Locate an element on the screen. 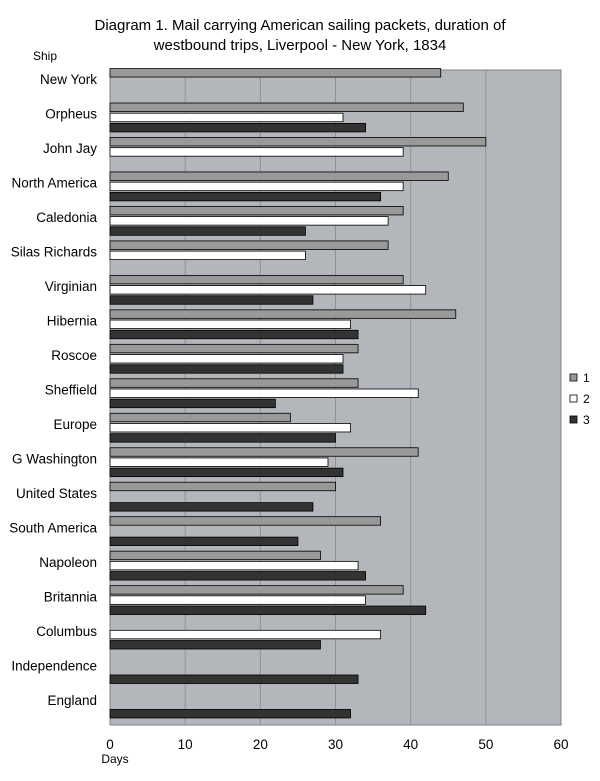 The image size is (600, 781). category-label: Napoleon is located at coordinates (68, 562).